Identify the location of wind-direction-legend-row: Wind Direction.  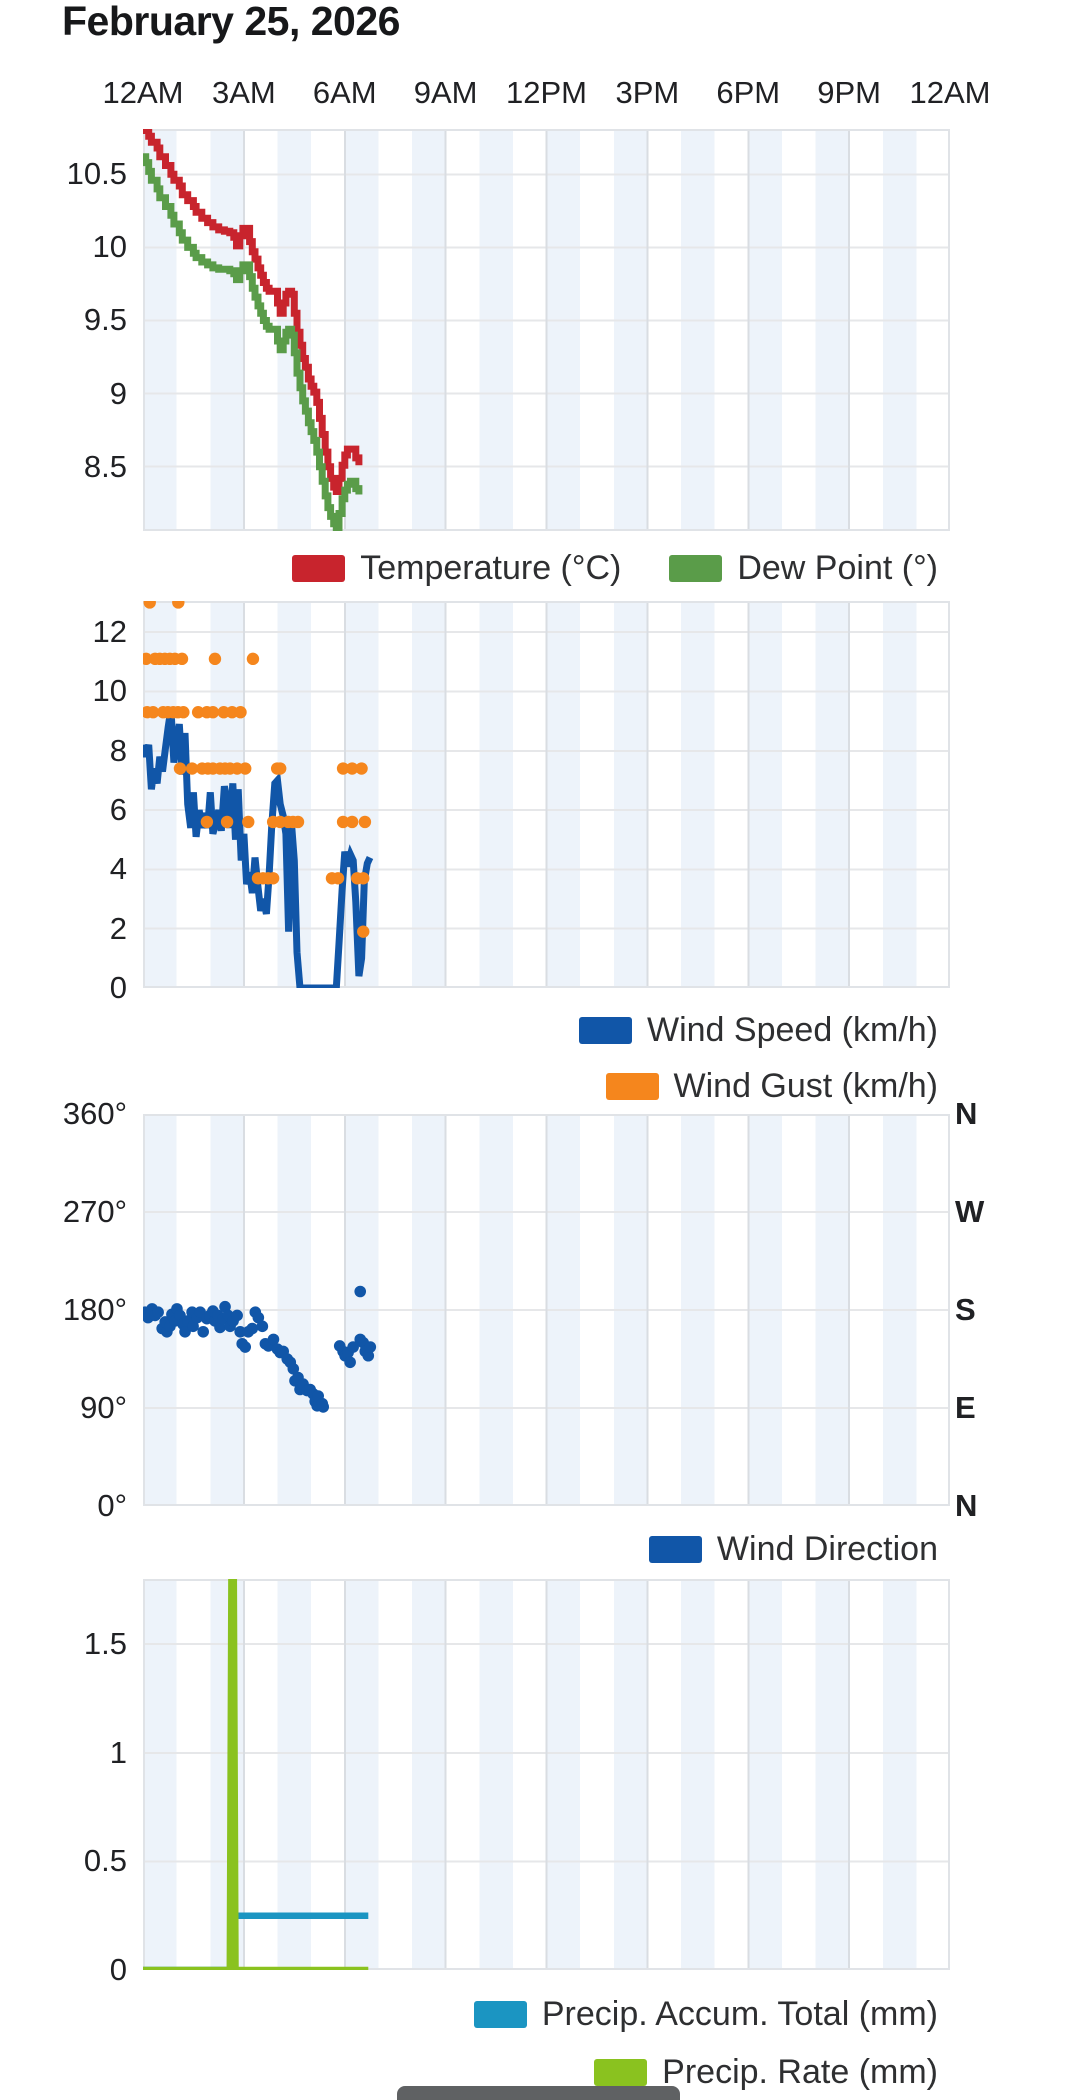
(793, 1549).